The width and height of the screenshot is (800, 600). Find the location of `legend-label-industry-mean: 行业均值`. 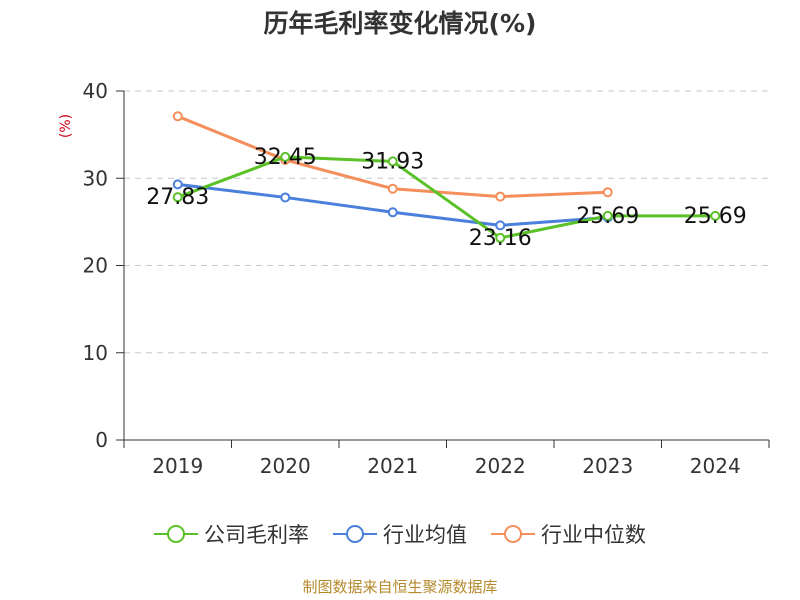

legend-label-industry-mean: 行业均值 is located at coordinates (425, 535).